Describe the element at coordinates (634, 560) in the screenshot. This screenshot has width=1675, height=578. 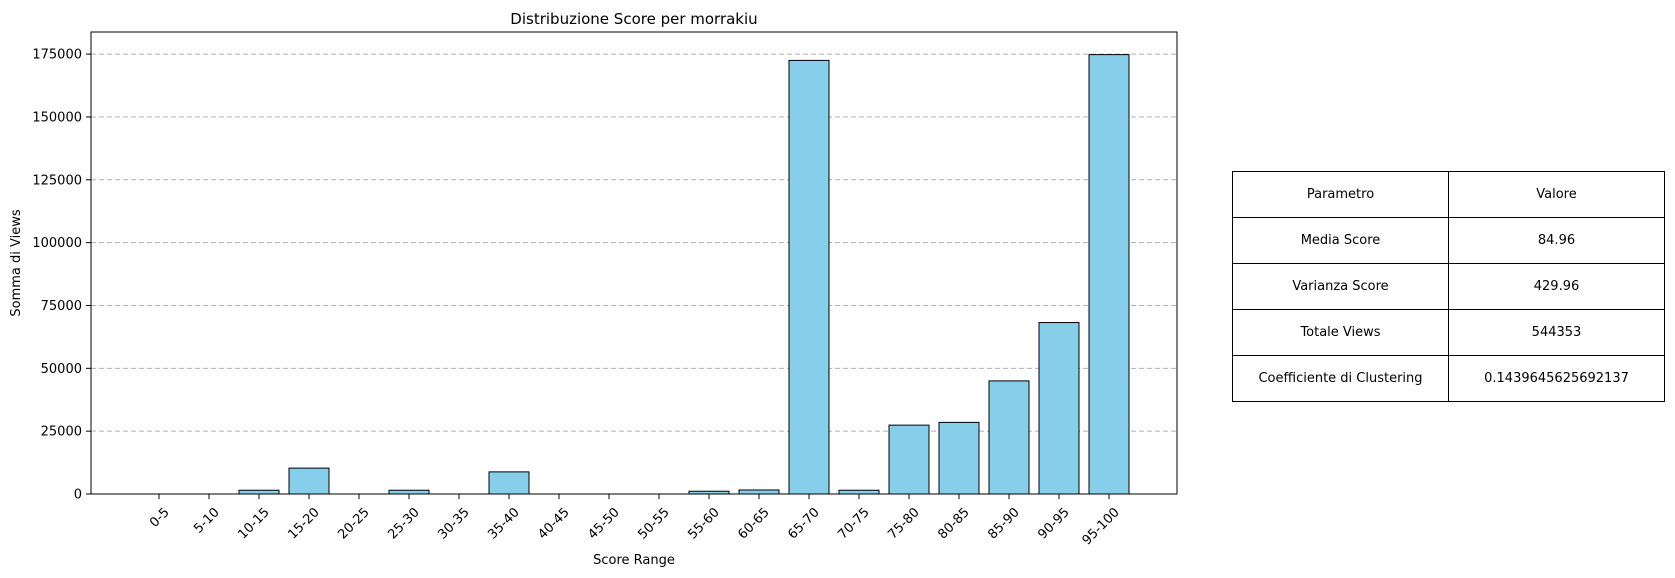
I see `x-axis-label: Score Range` at that location.